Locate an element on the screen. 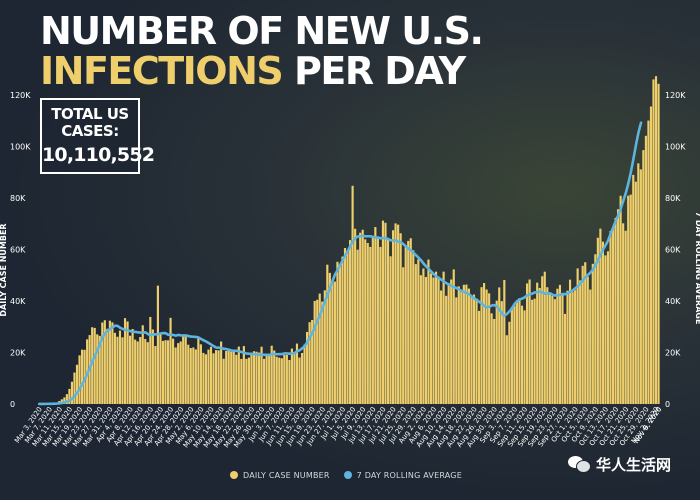 The height and width of the screenshot is (500, 700). chart-title-rest: PER DAY is located at coordinates (374, 71).